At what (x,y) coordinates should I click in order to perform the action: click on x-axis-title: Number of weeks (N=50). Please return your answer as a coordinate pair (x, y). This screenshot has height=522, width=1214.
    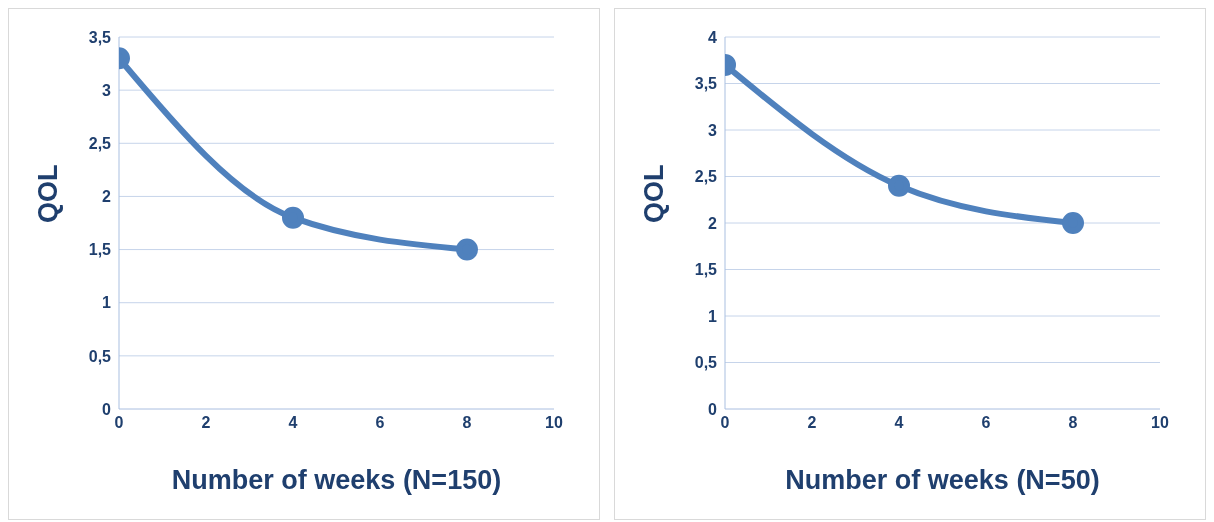
    Looking at the image, I should click on (942, 480).